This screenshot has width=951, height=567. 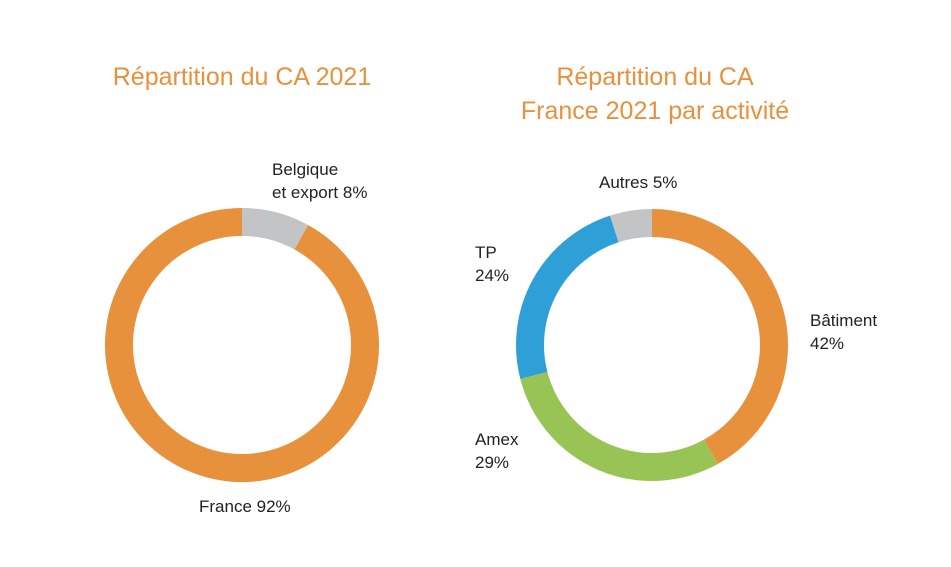 What do you see at coordinates (492, 264) in the screenshot?
I see `label-tp: TP 24%` at bounding box center [492, 264].